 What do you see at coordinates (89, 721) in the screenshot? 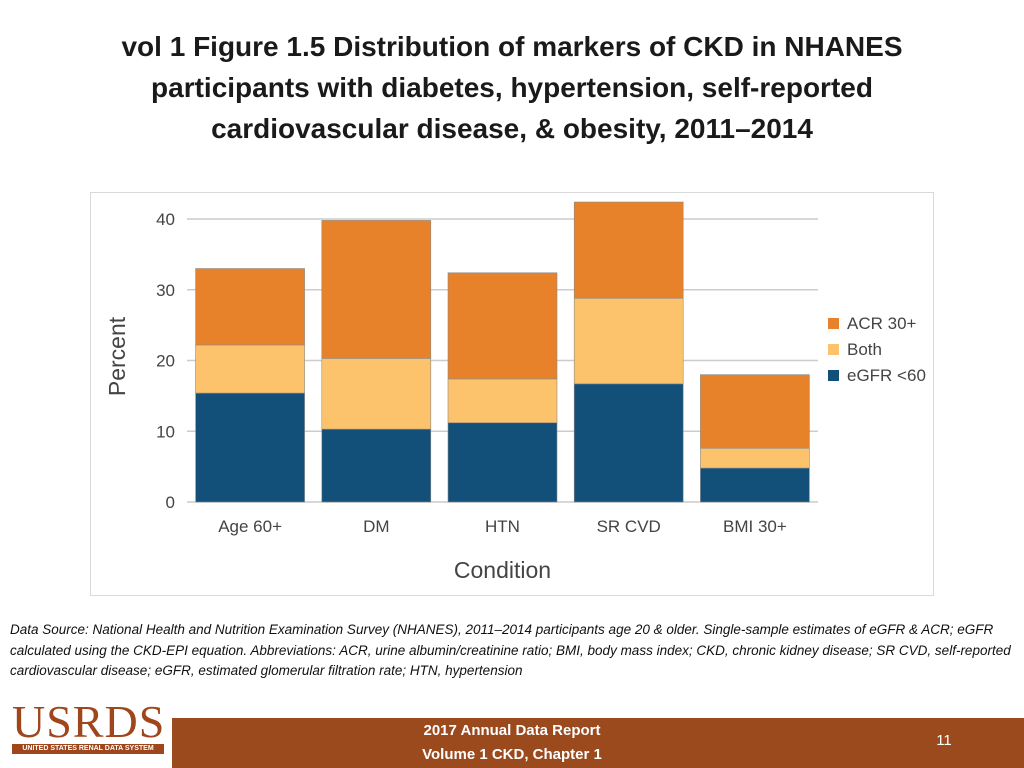
I see `usrds-logo: USRDS` at bounding box center [89, 721].